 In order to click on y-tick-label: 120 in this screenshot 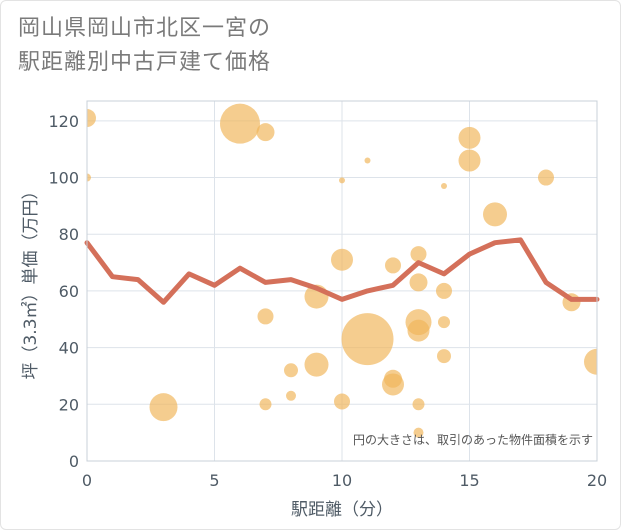, I will do `click(63, 121)`.